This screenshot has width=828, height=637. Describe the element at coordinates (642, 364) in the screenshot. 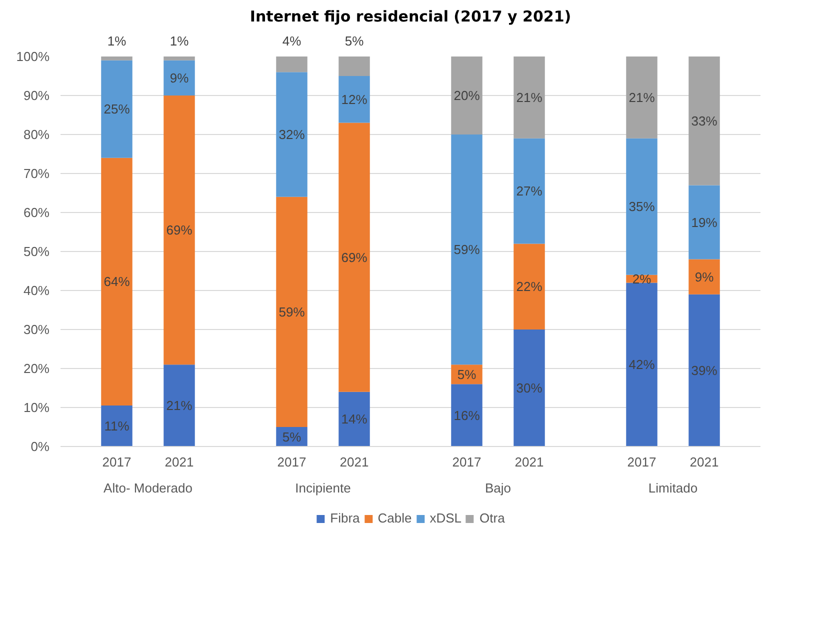

I see `data-label: 42%` at that location.